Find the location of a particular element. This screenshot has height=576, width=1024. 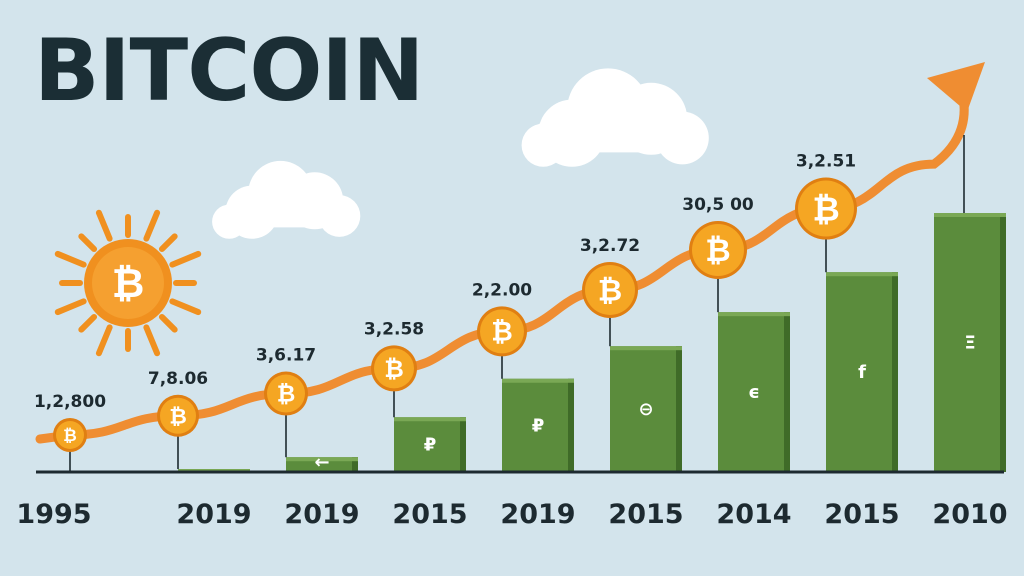

data-label: 3,6.17 is located at coordinates (286, 356).